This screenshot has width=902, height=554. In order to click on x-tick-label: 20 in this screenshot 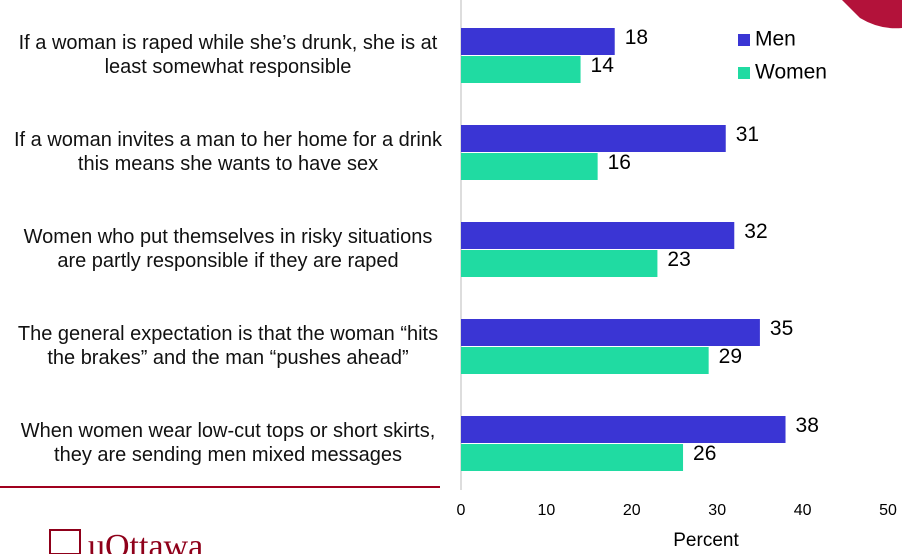, I will do `click(632, 510)`.